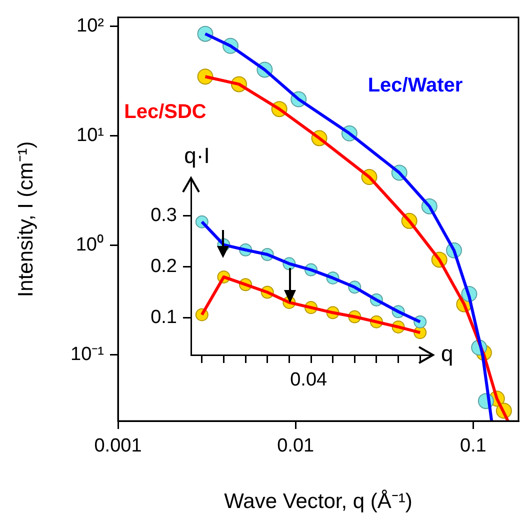 The width and height of the screenshot is (527, 525). Describe the element at coordinates (197, 155) in the screenshot. I see `y-axis-title: q·I` at that location.